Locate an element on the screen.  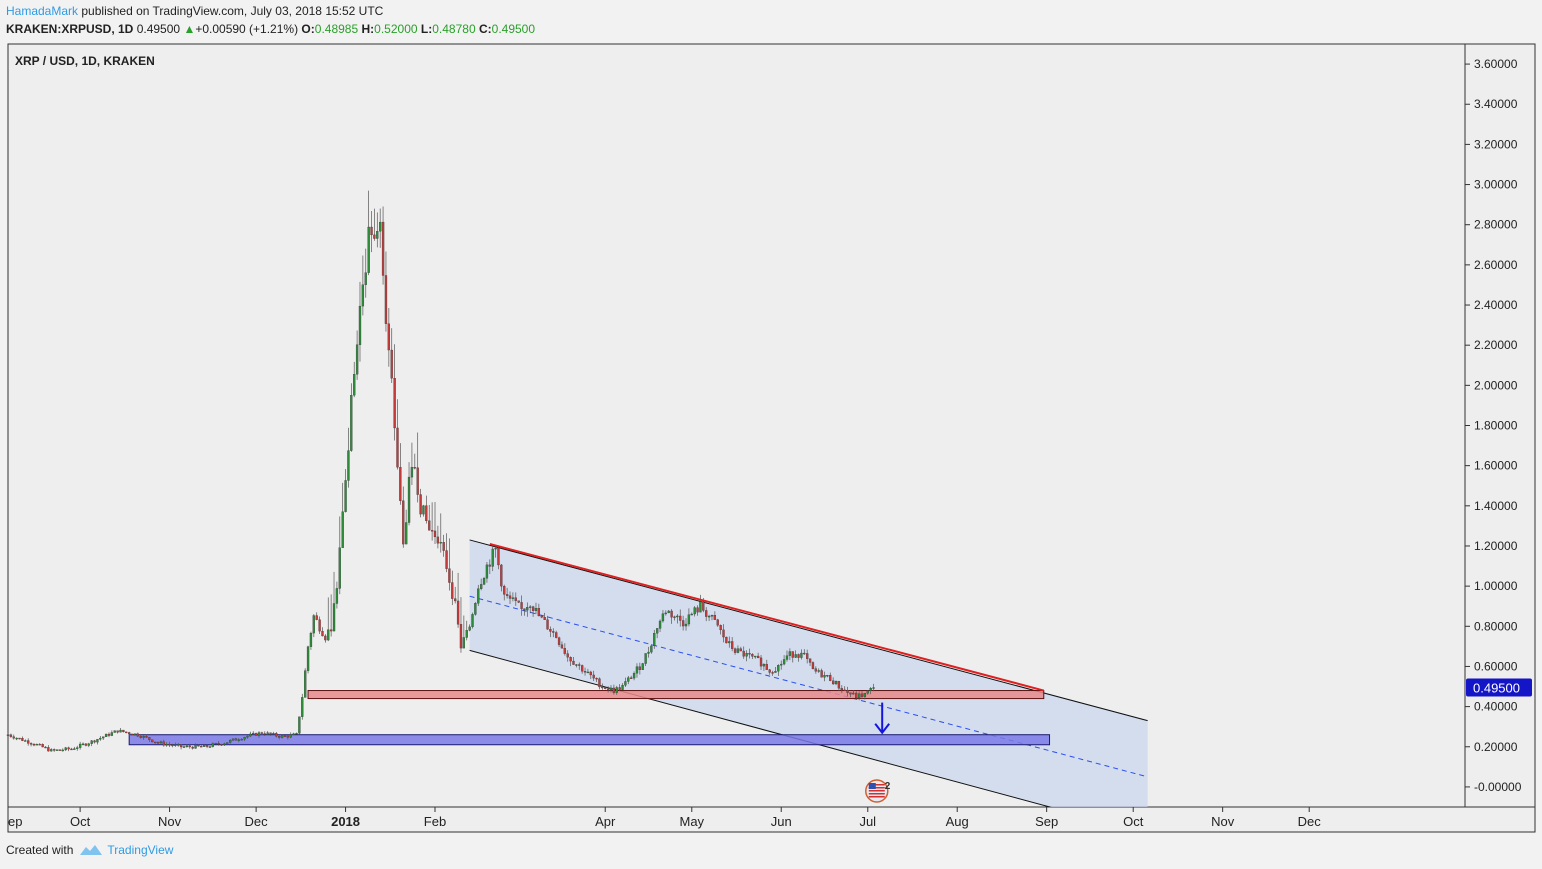
time-scale is located at coordinates (771, 819).